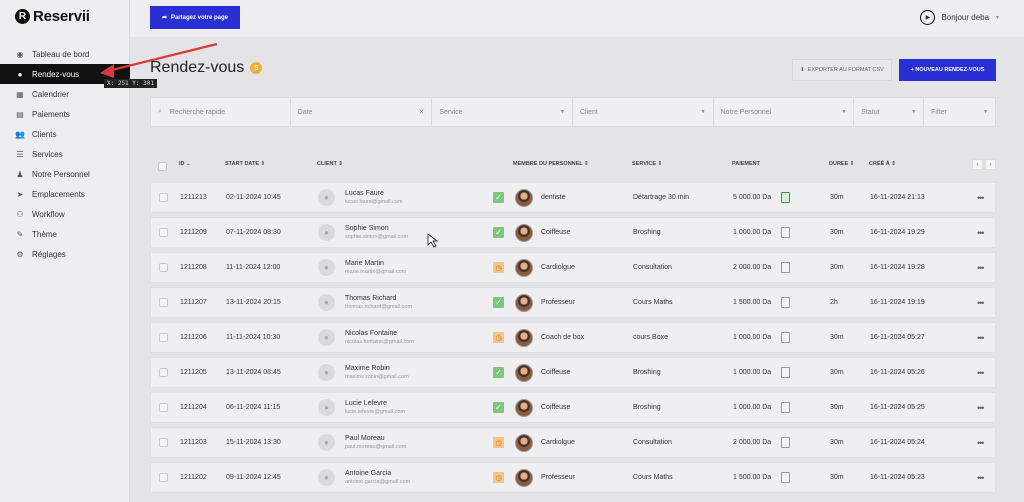 This screenshot has height=502, width=1024. I want to click on client-name: Antoine Garcia, so click(368, 473).